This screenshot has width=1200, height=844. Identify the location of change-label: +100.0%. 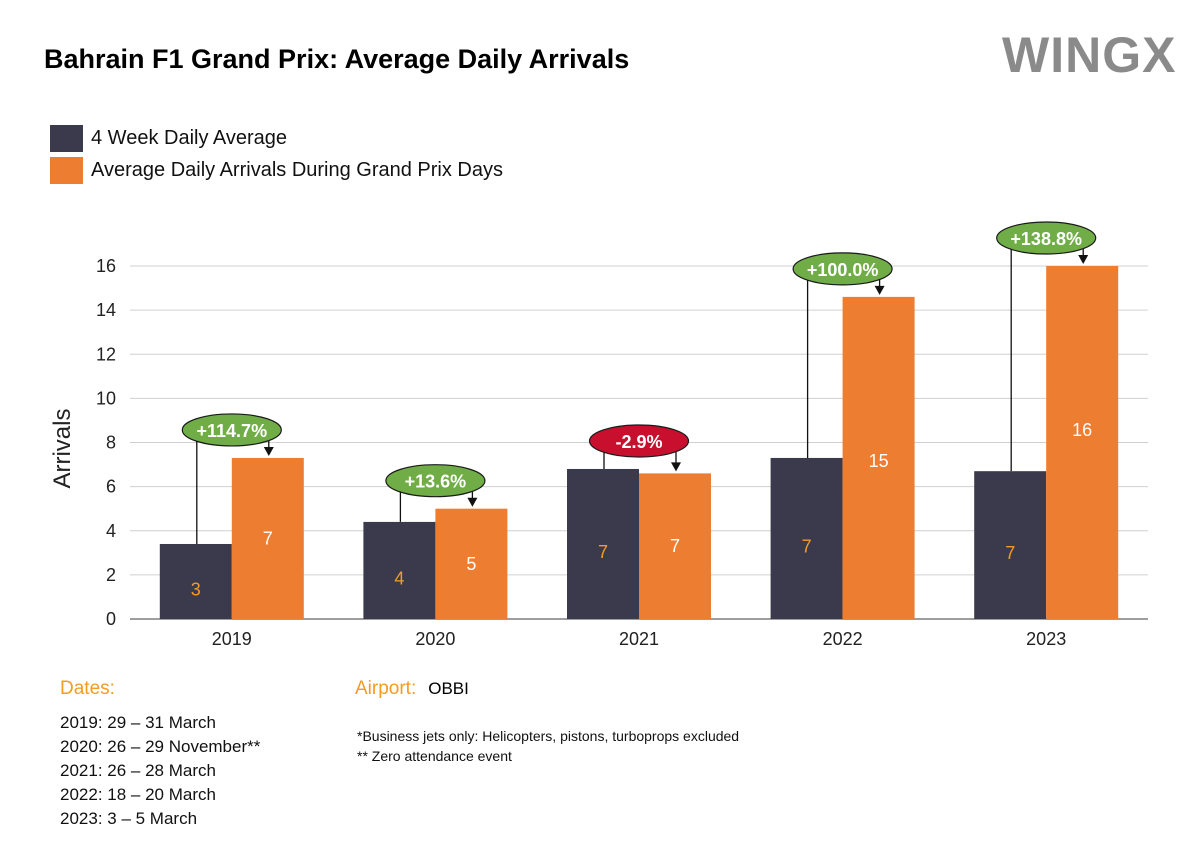
(843, 270).